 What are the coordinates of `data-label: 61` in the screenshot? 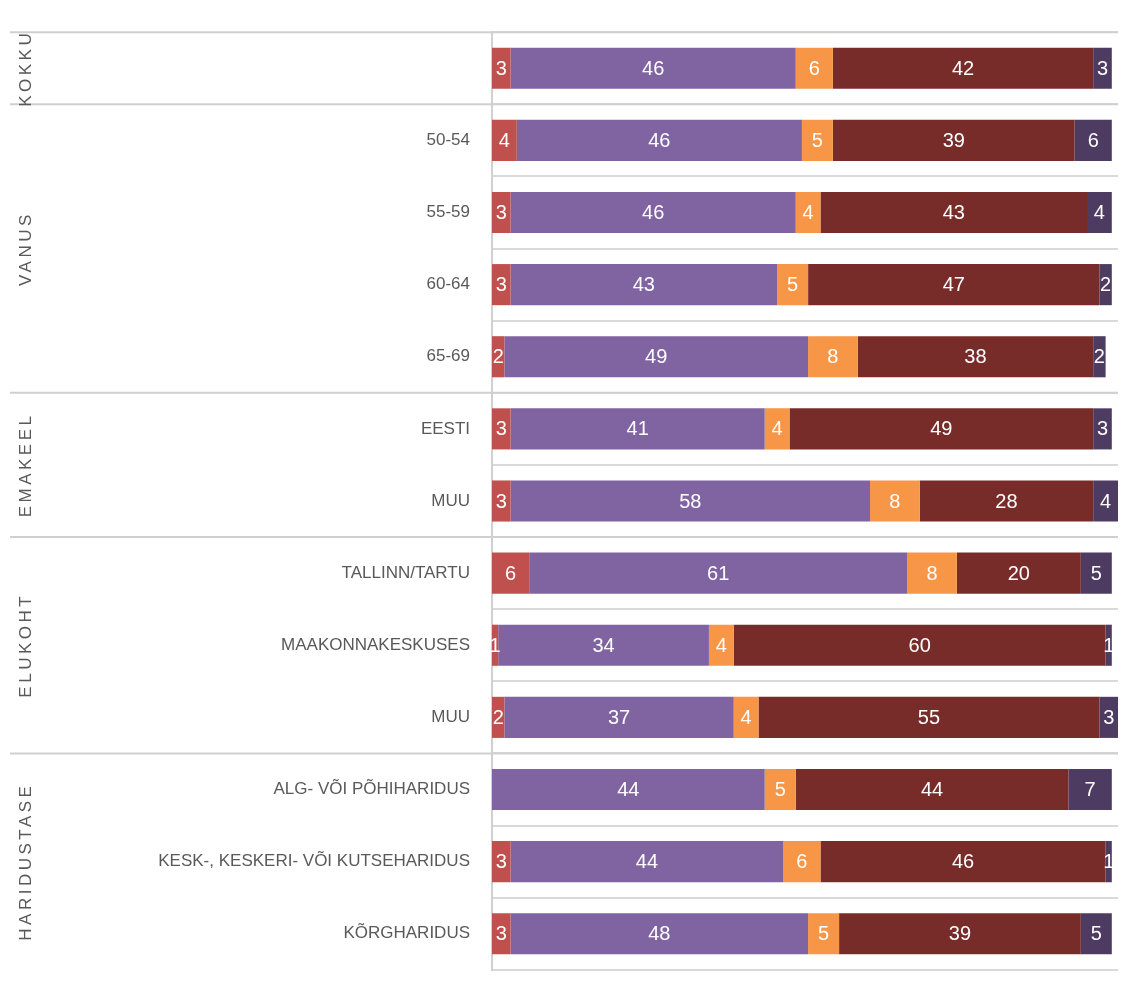 It's located at (718, 572).